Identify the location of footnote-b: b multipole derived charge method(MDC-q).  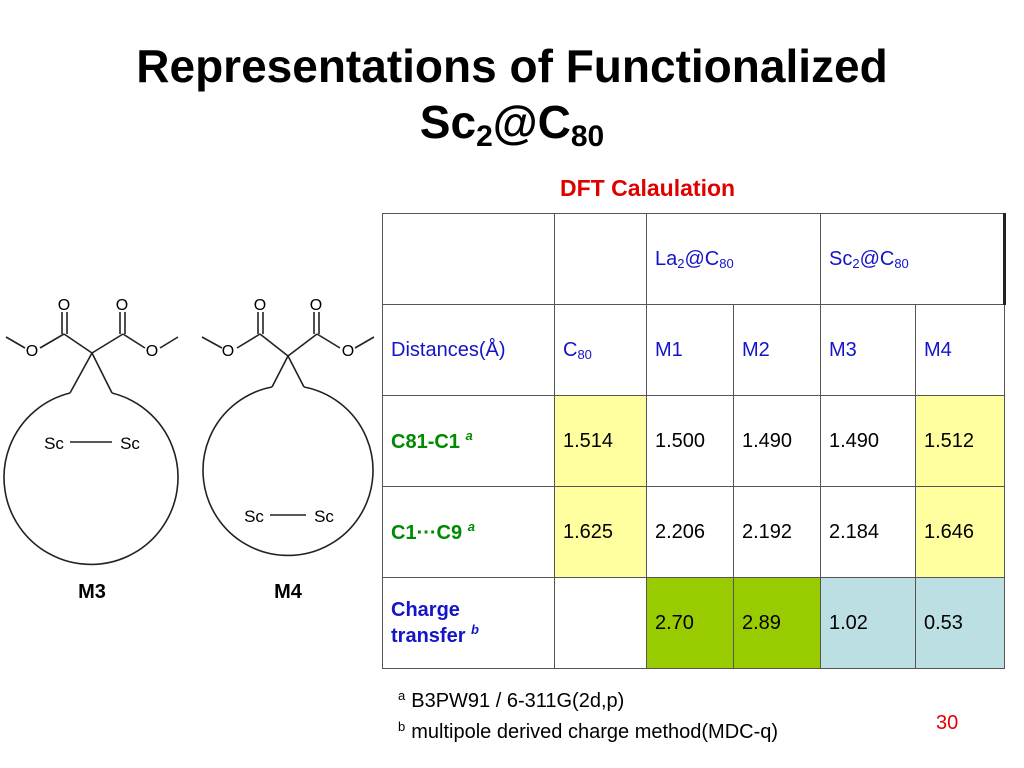
(588, 731).